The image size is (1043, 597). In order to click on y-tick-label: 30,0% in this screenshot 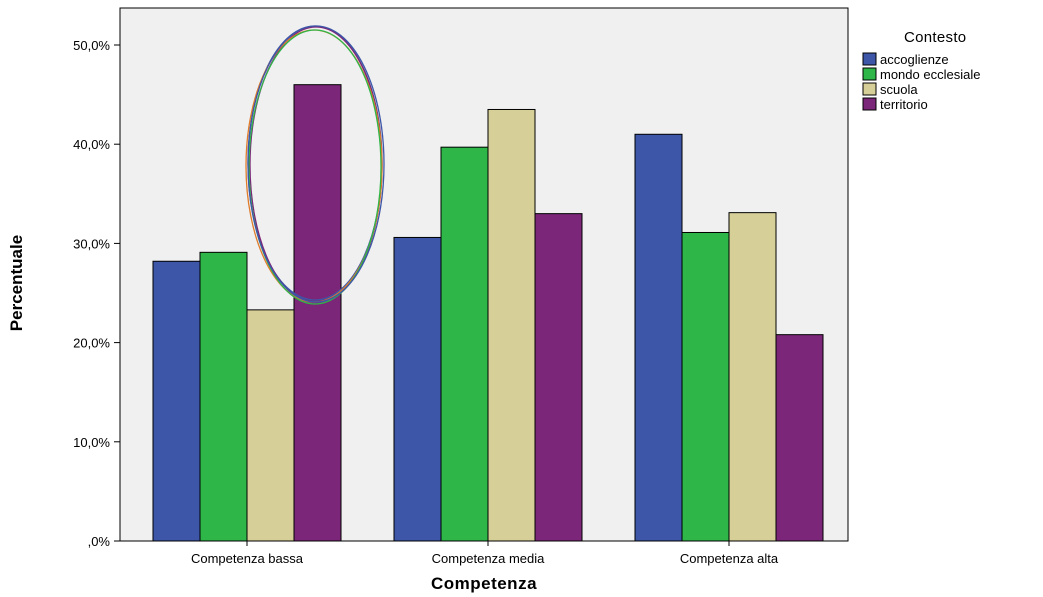, I will do `click(91, 243)`.